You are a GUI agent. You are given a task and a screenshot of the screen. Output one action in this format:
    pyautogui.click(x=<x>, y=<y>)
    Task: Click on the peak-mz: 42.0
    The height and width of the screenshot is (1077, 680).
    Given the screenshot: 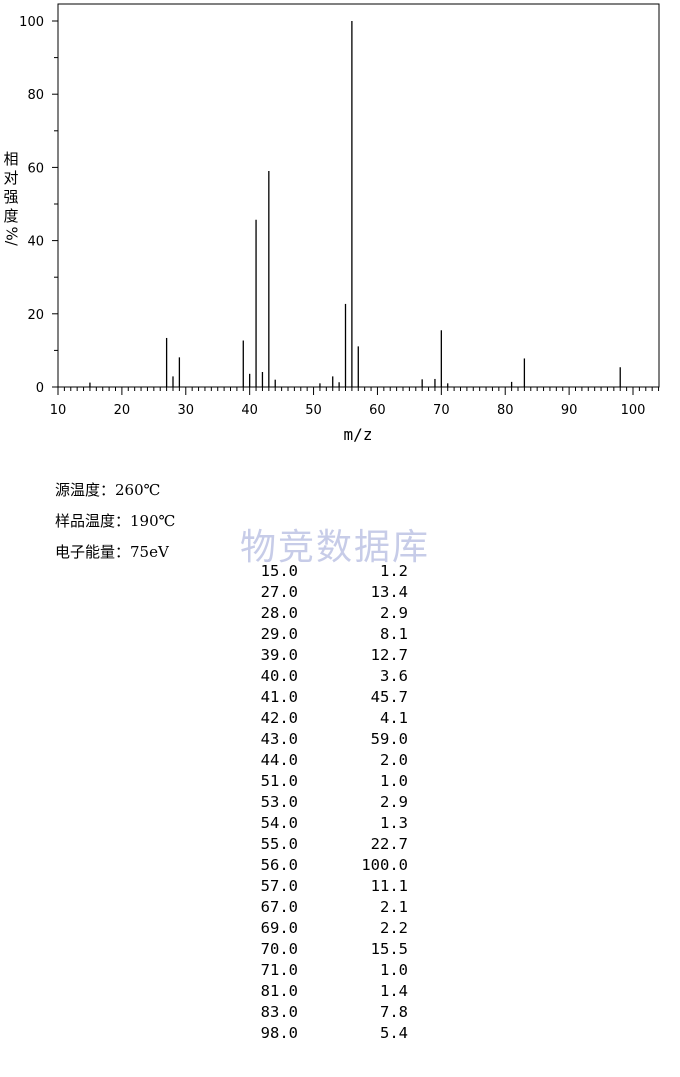 What is the action you would take?
    pyautogui.click(x=279, y=718)
    